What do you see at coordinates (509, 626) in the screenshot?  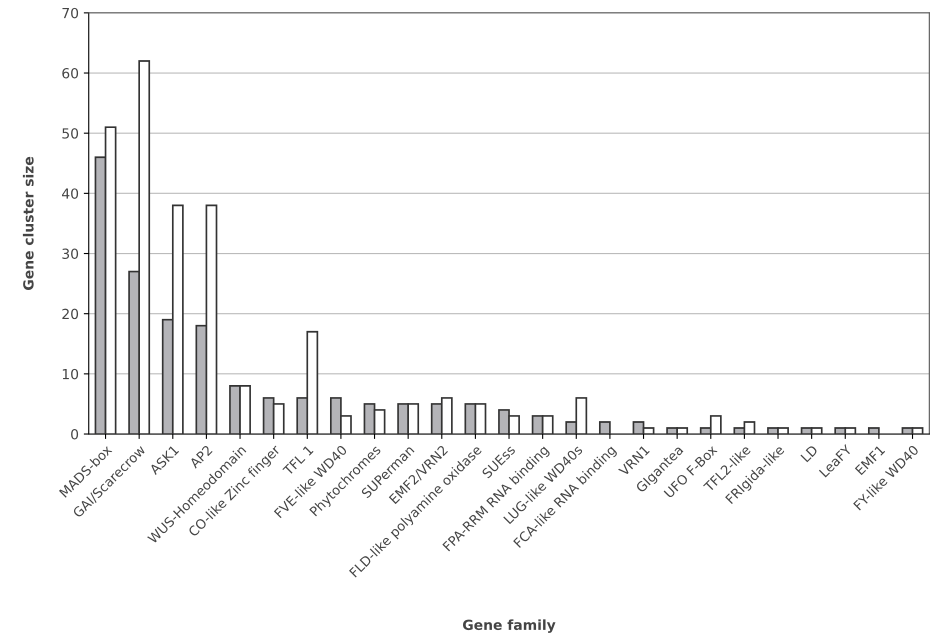 I see `x-axis-title: Gene family` at bounding box center [509, 626].